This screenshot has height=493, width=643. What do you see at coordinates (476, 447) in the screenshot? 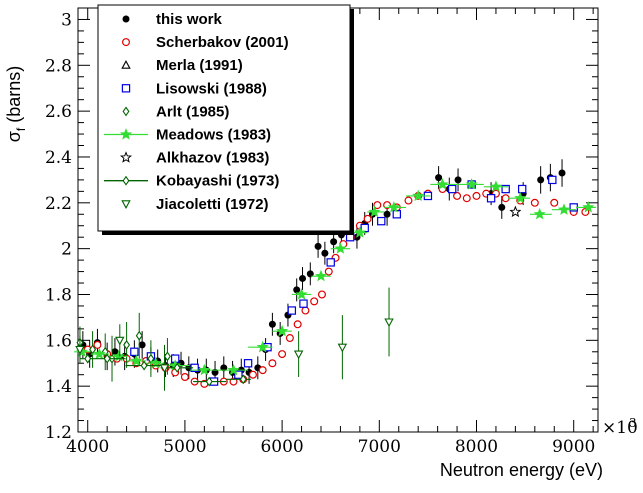
I see `x-tick-label: 8000` at bounding box center [476, 447].